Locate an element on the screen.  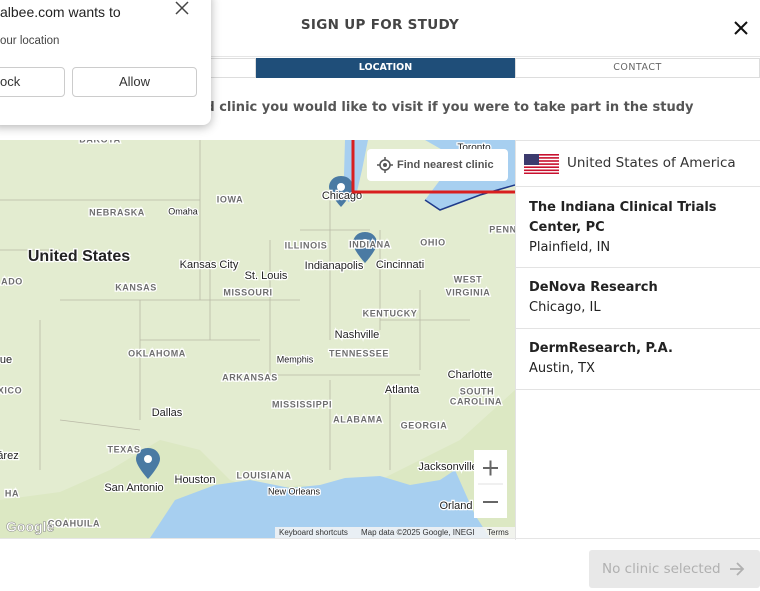
map-label: KENTUCKY is located at coordinates (390, 313).